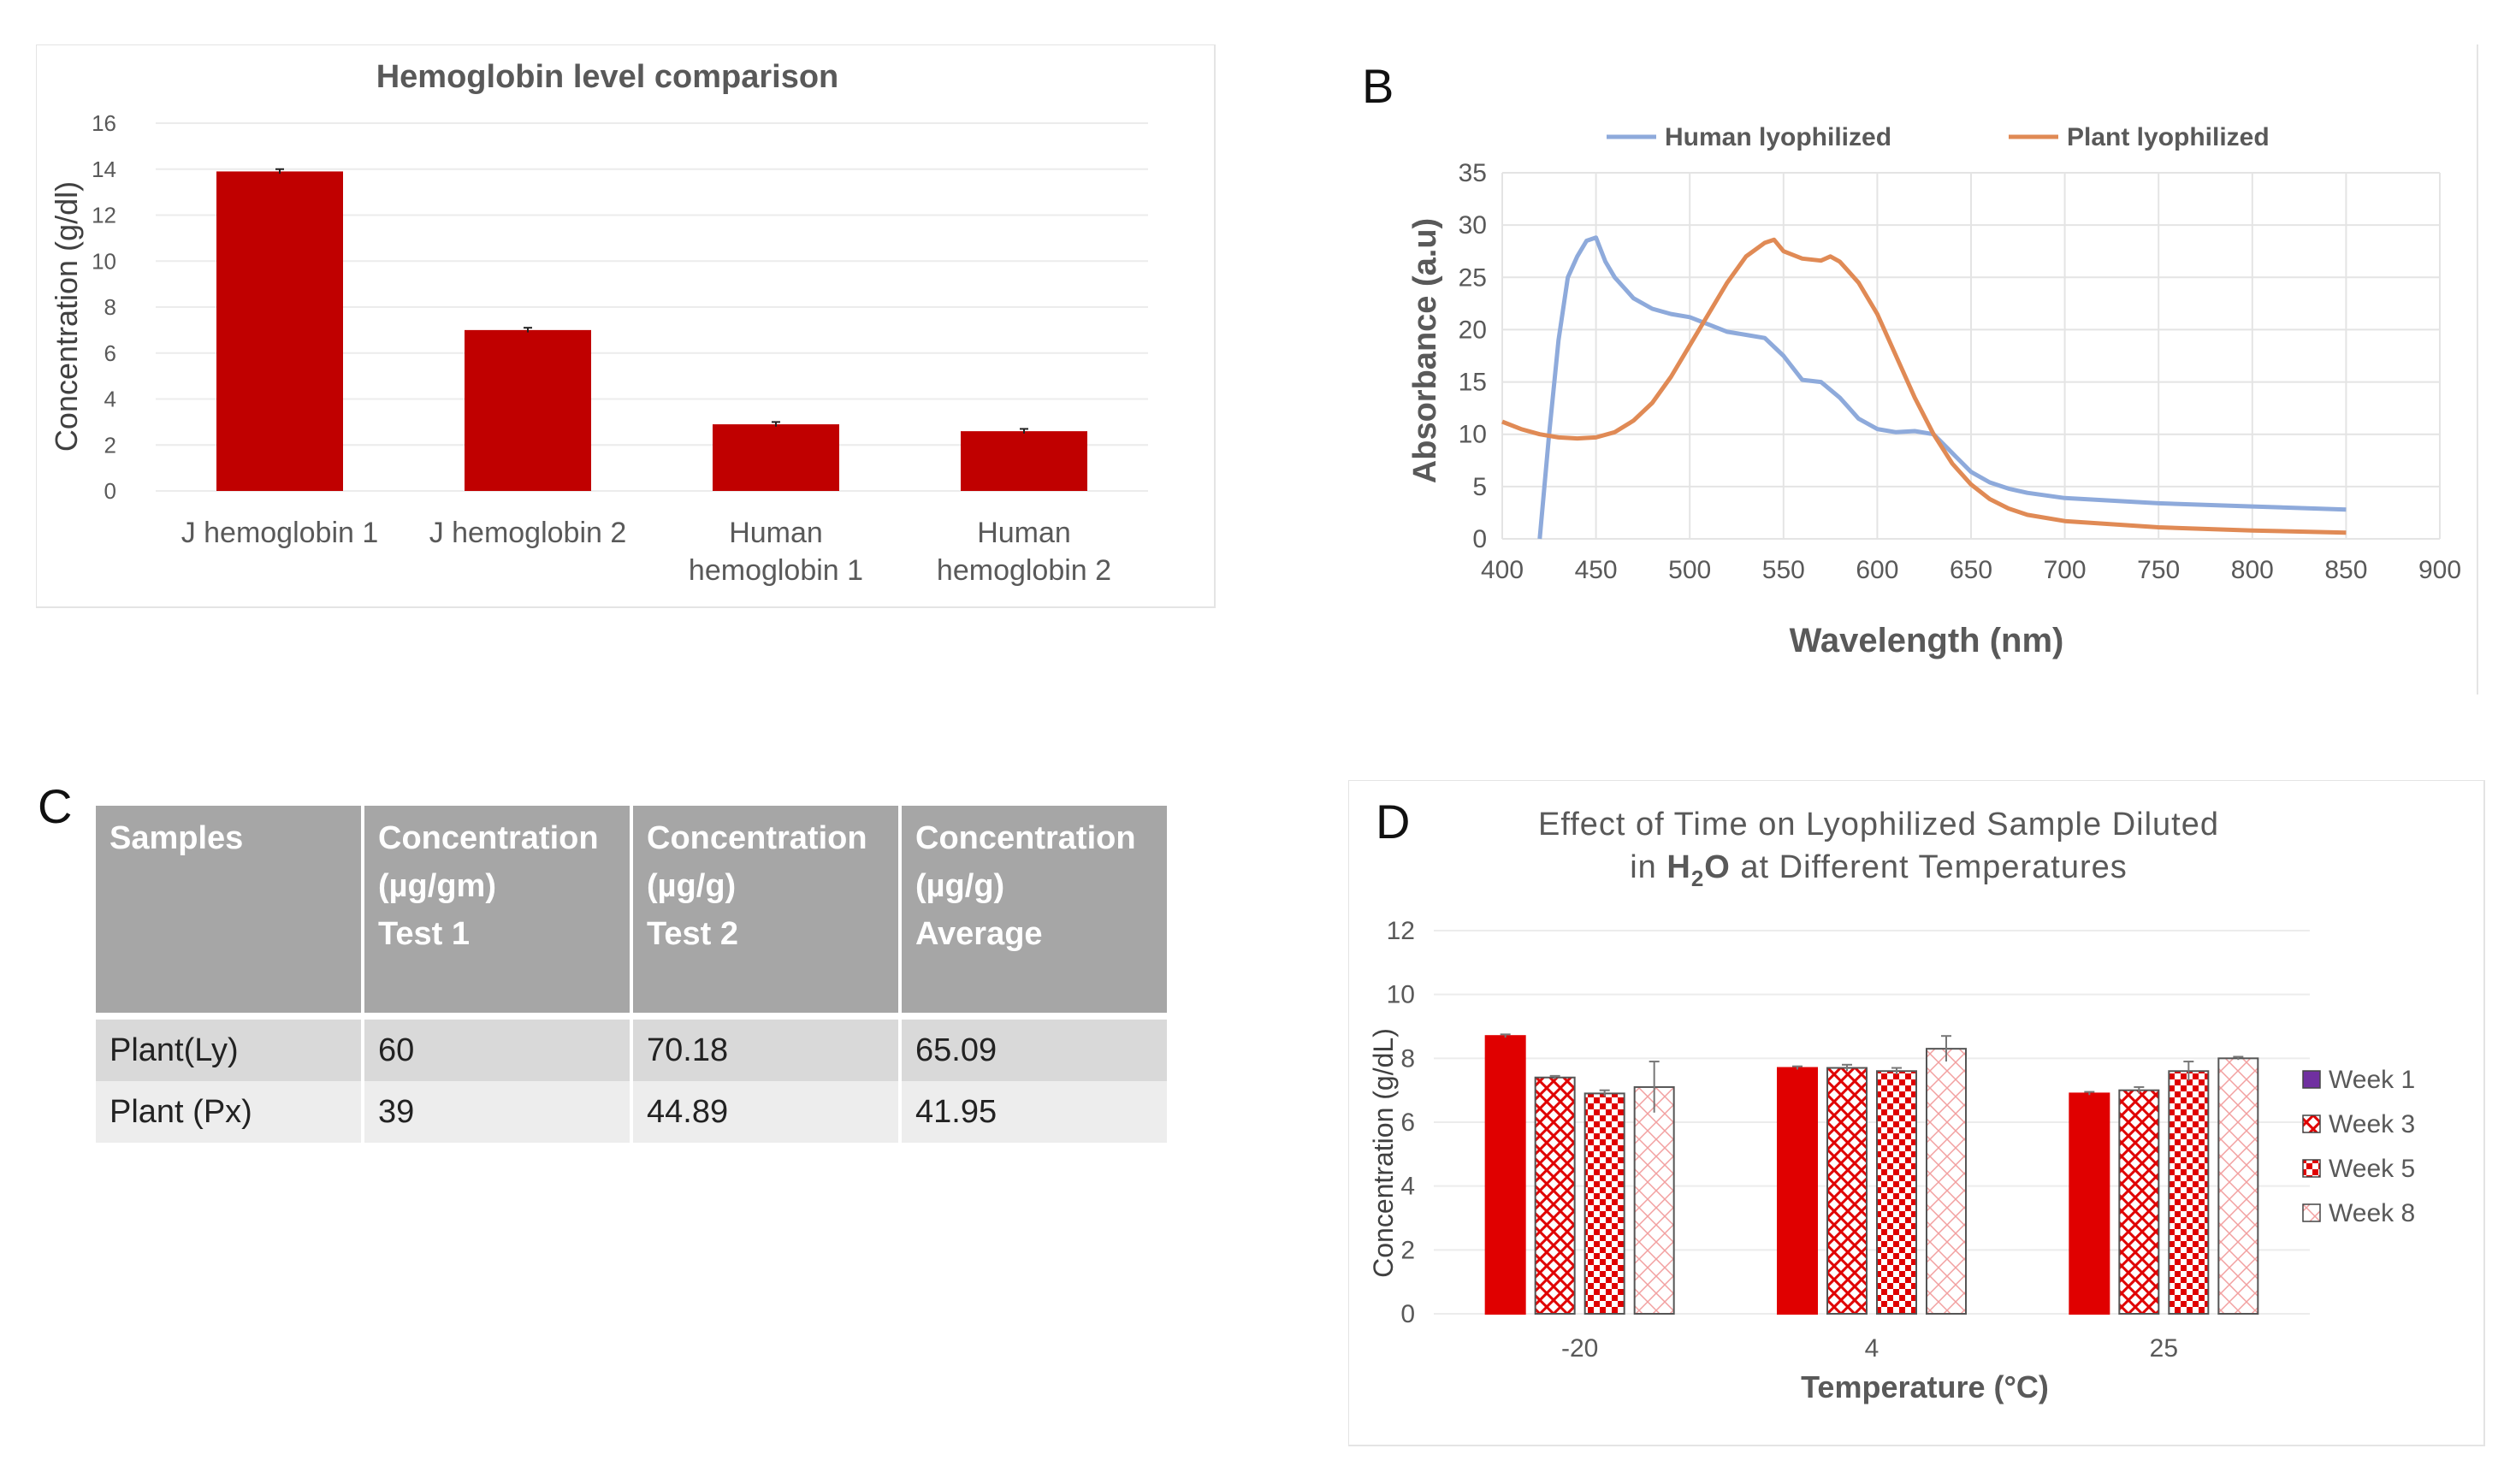 This screenshot has height=1484, width=2504. I want to click on x-tick-label: -20, so click(1580, 1348).